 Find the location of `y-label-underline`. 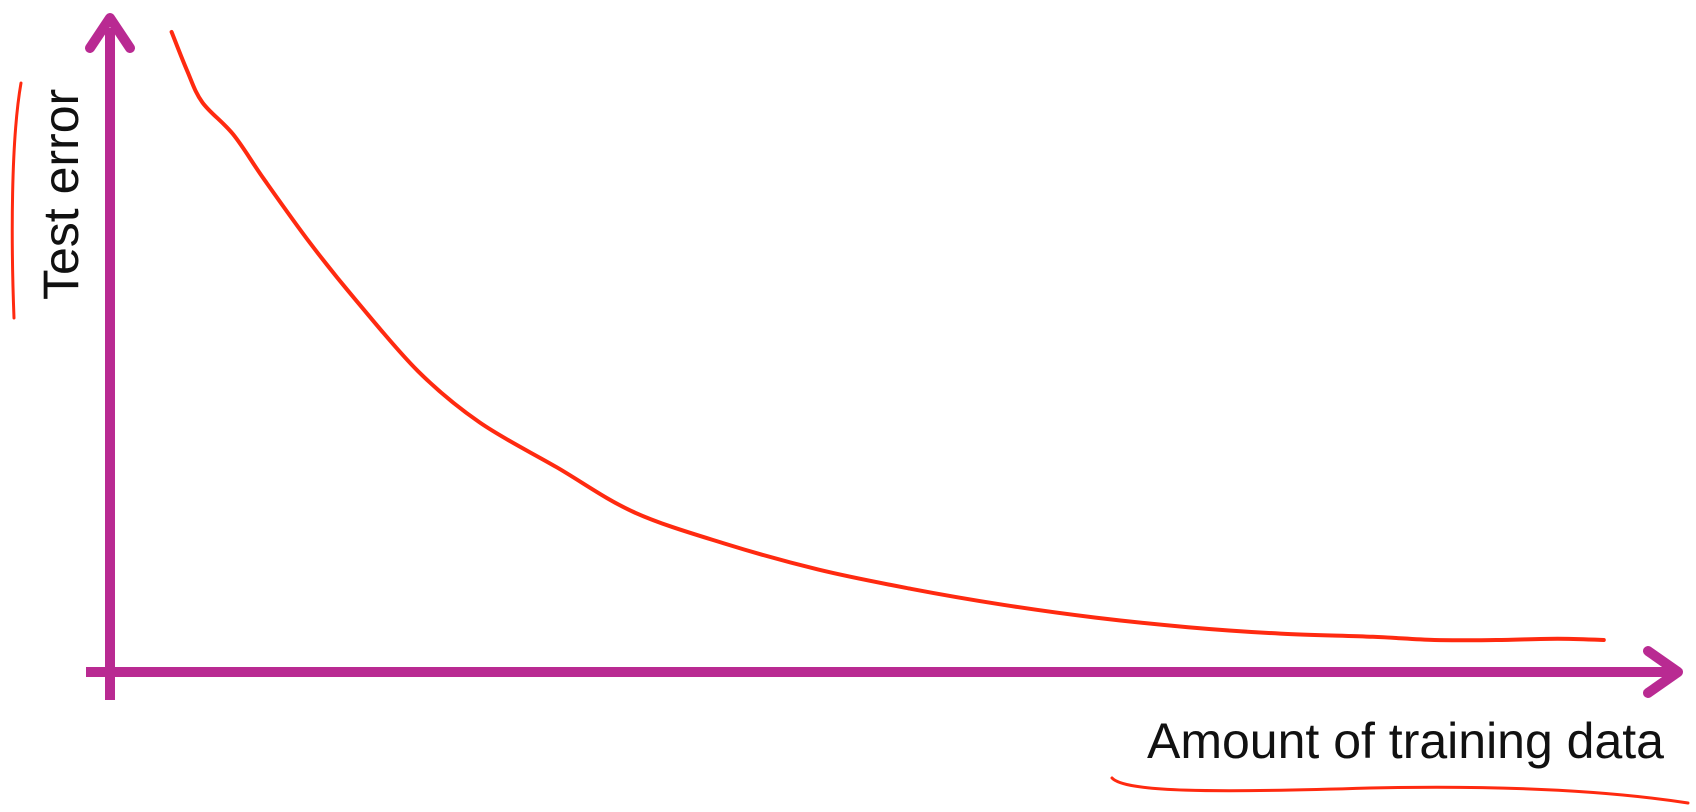

y-label-underline is located at coordinates (16, 200).